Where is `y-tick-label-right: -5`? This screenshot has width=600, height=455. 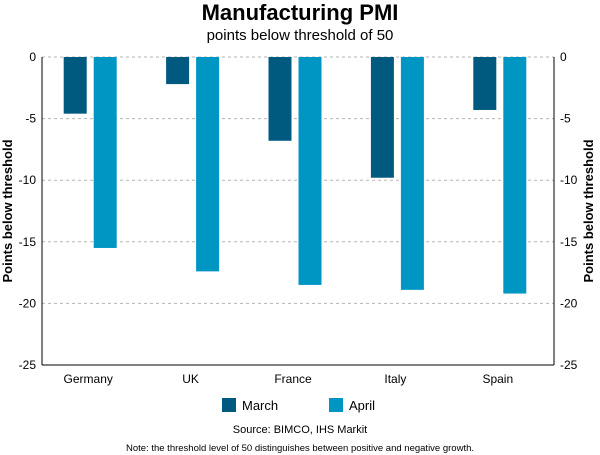 y-tick-label-right: -5 is located at coordinates (565, 119).